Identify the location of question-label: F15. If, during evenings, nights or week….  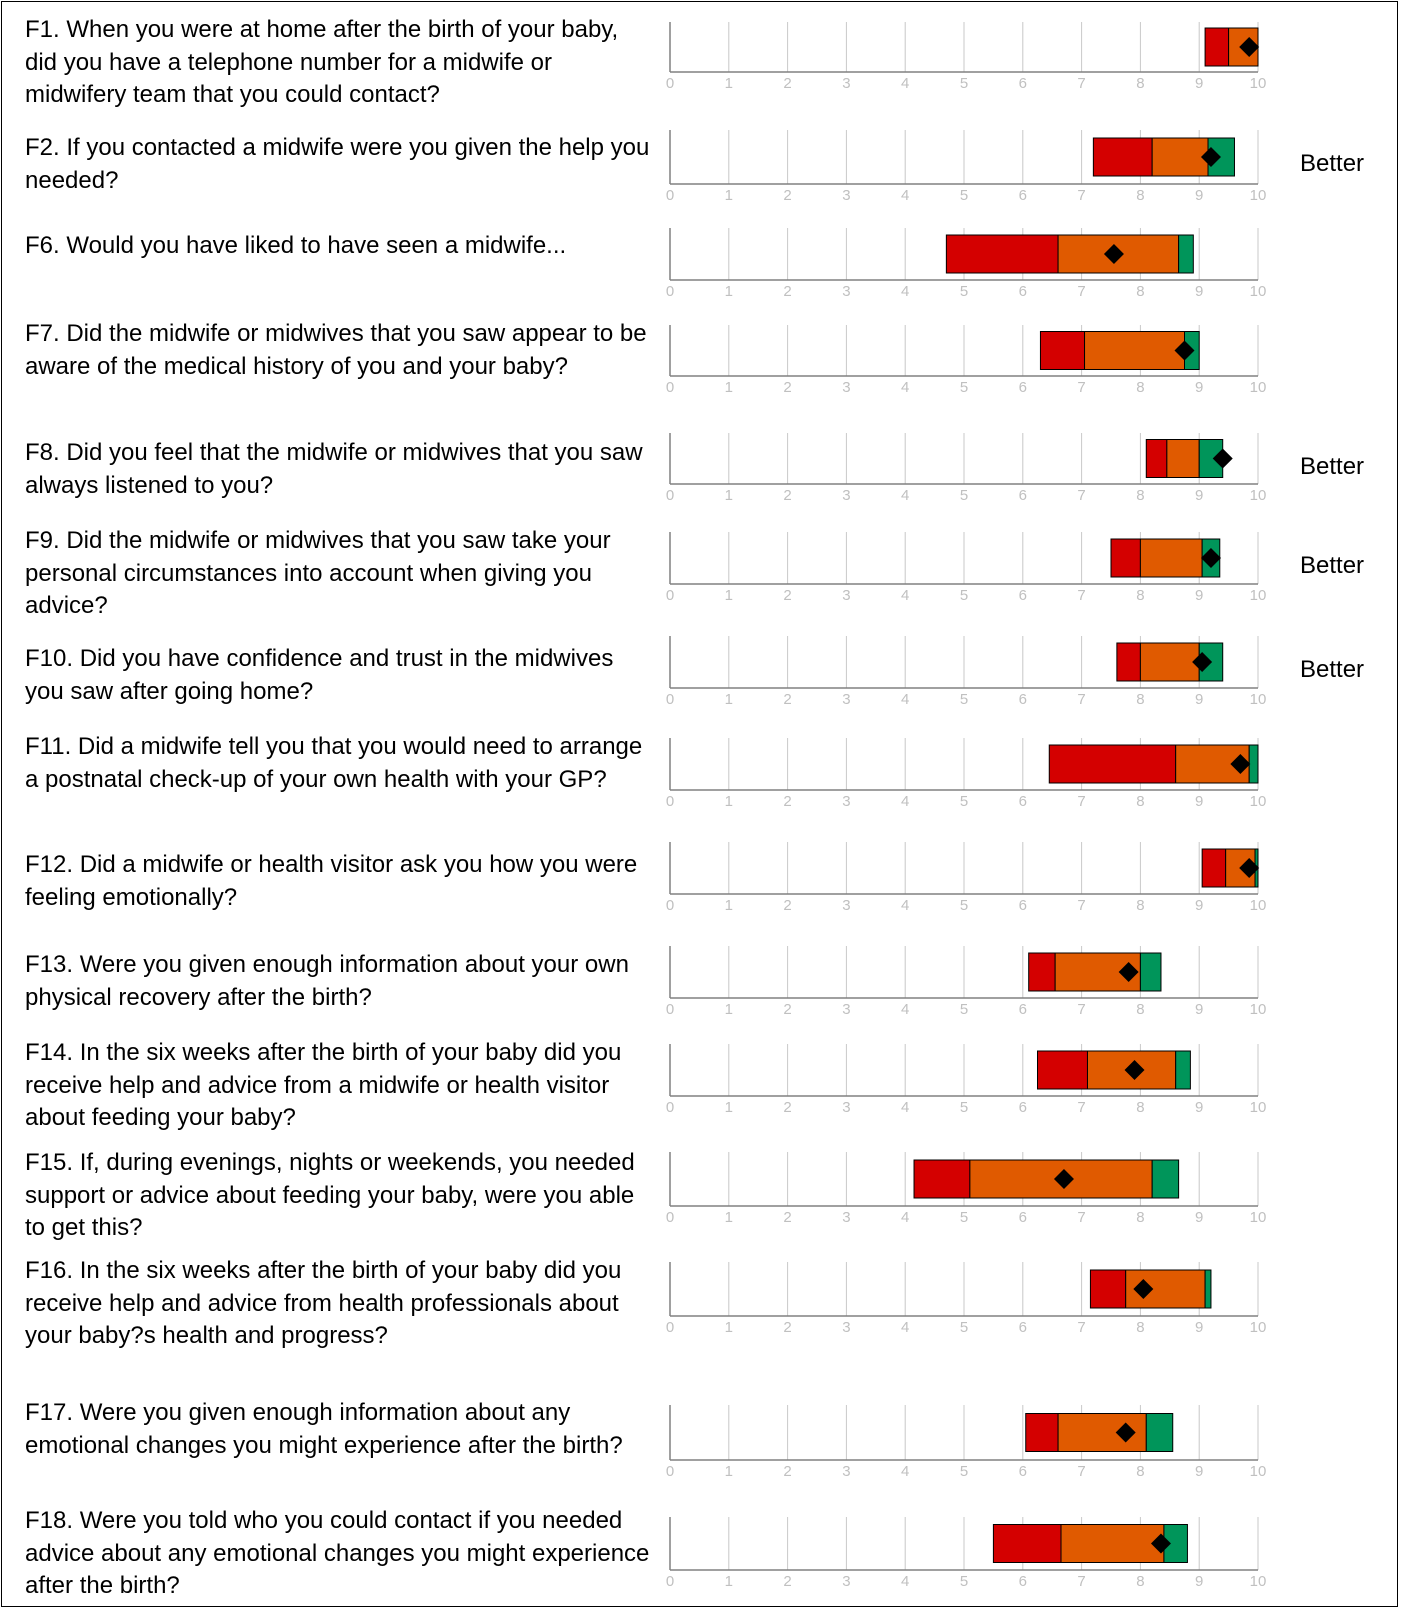
(330, 1195).